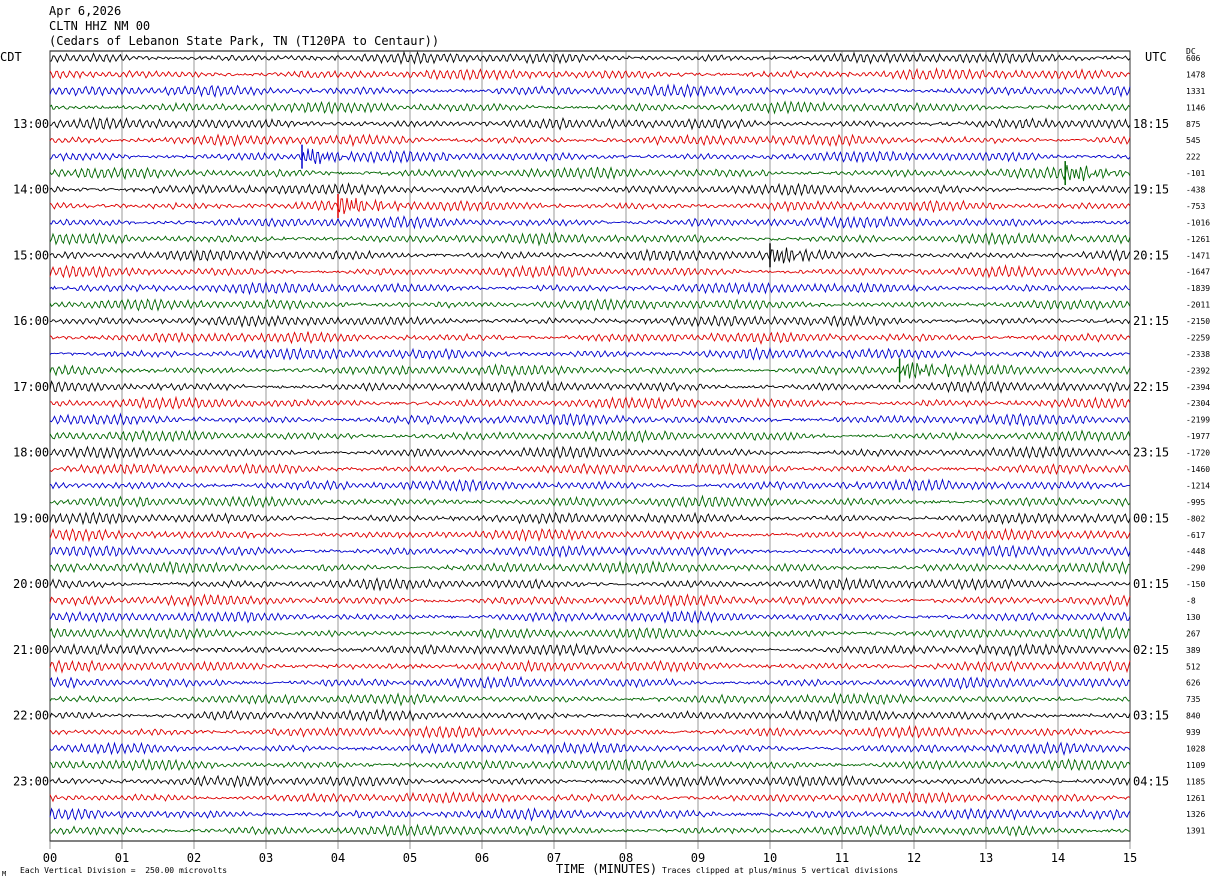 This screenshot has width=1210, height=886. What do you see at coordinates (1193, 650) in the screenshot?
I see `dc-offset-label: 389` at bounding box center [1193, 650].